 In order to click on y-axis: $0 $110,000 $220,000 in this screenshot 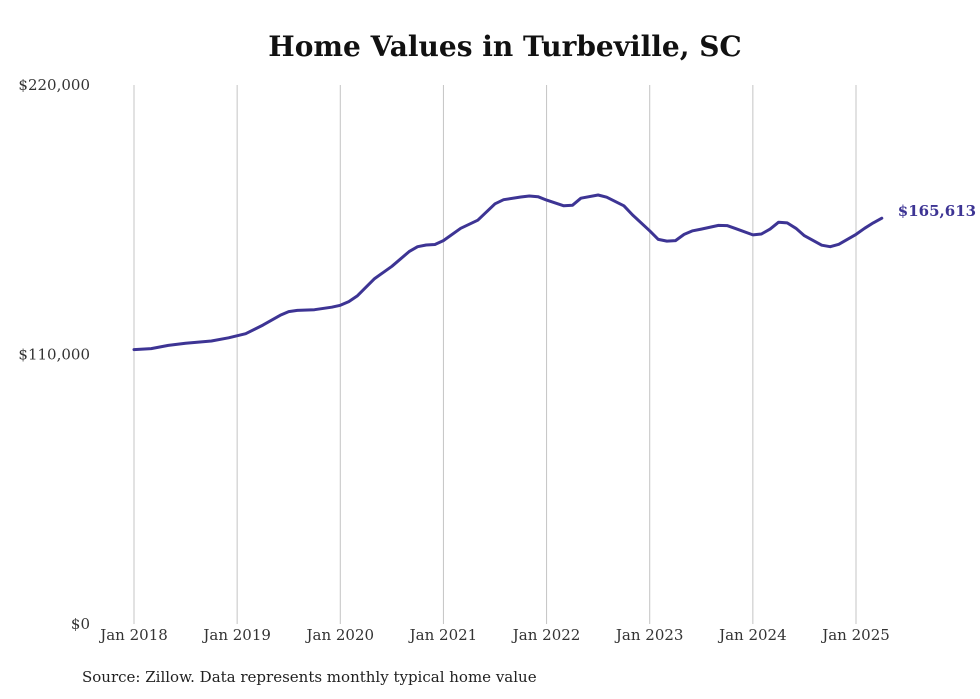, I will do `click(54, 354)`.